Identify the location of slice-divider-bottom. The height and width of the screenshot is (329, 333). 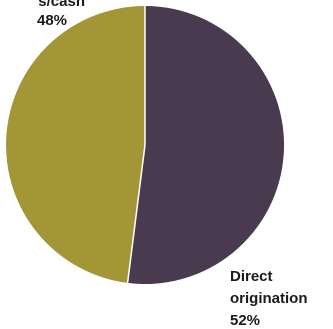
(136, 213).